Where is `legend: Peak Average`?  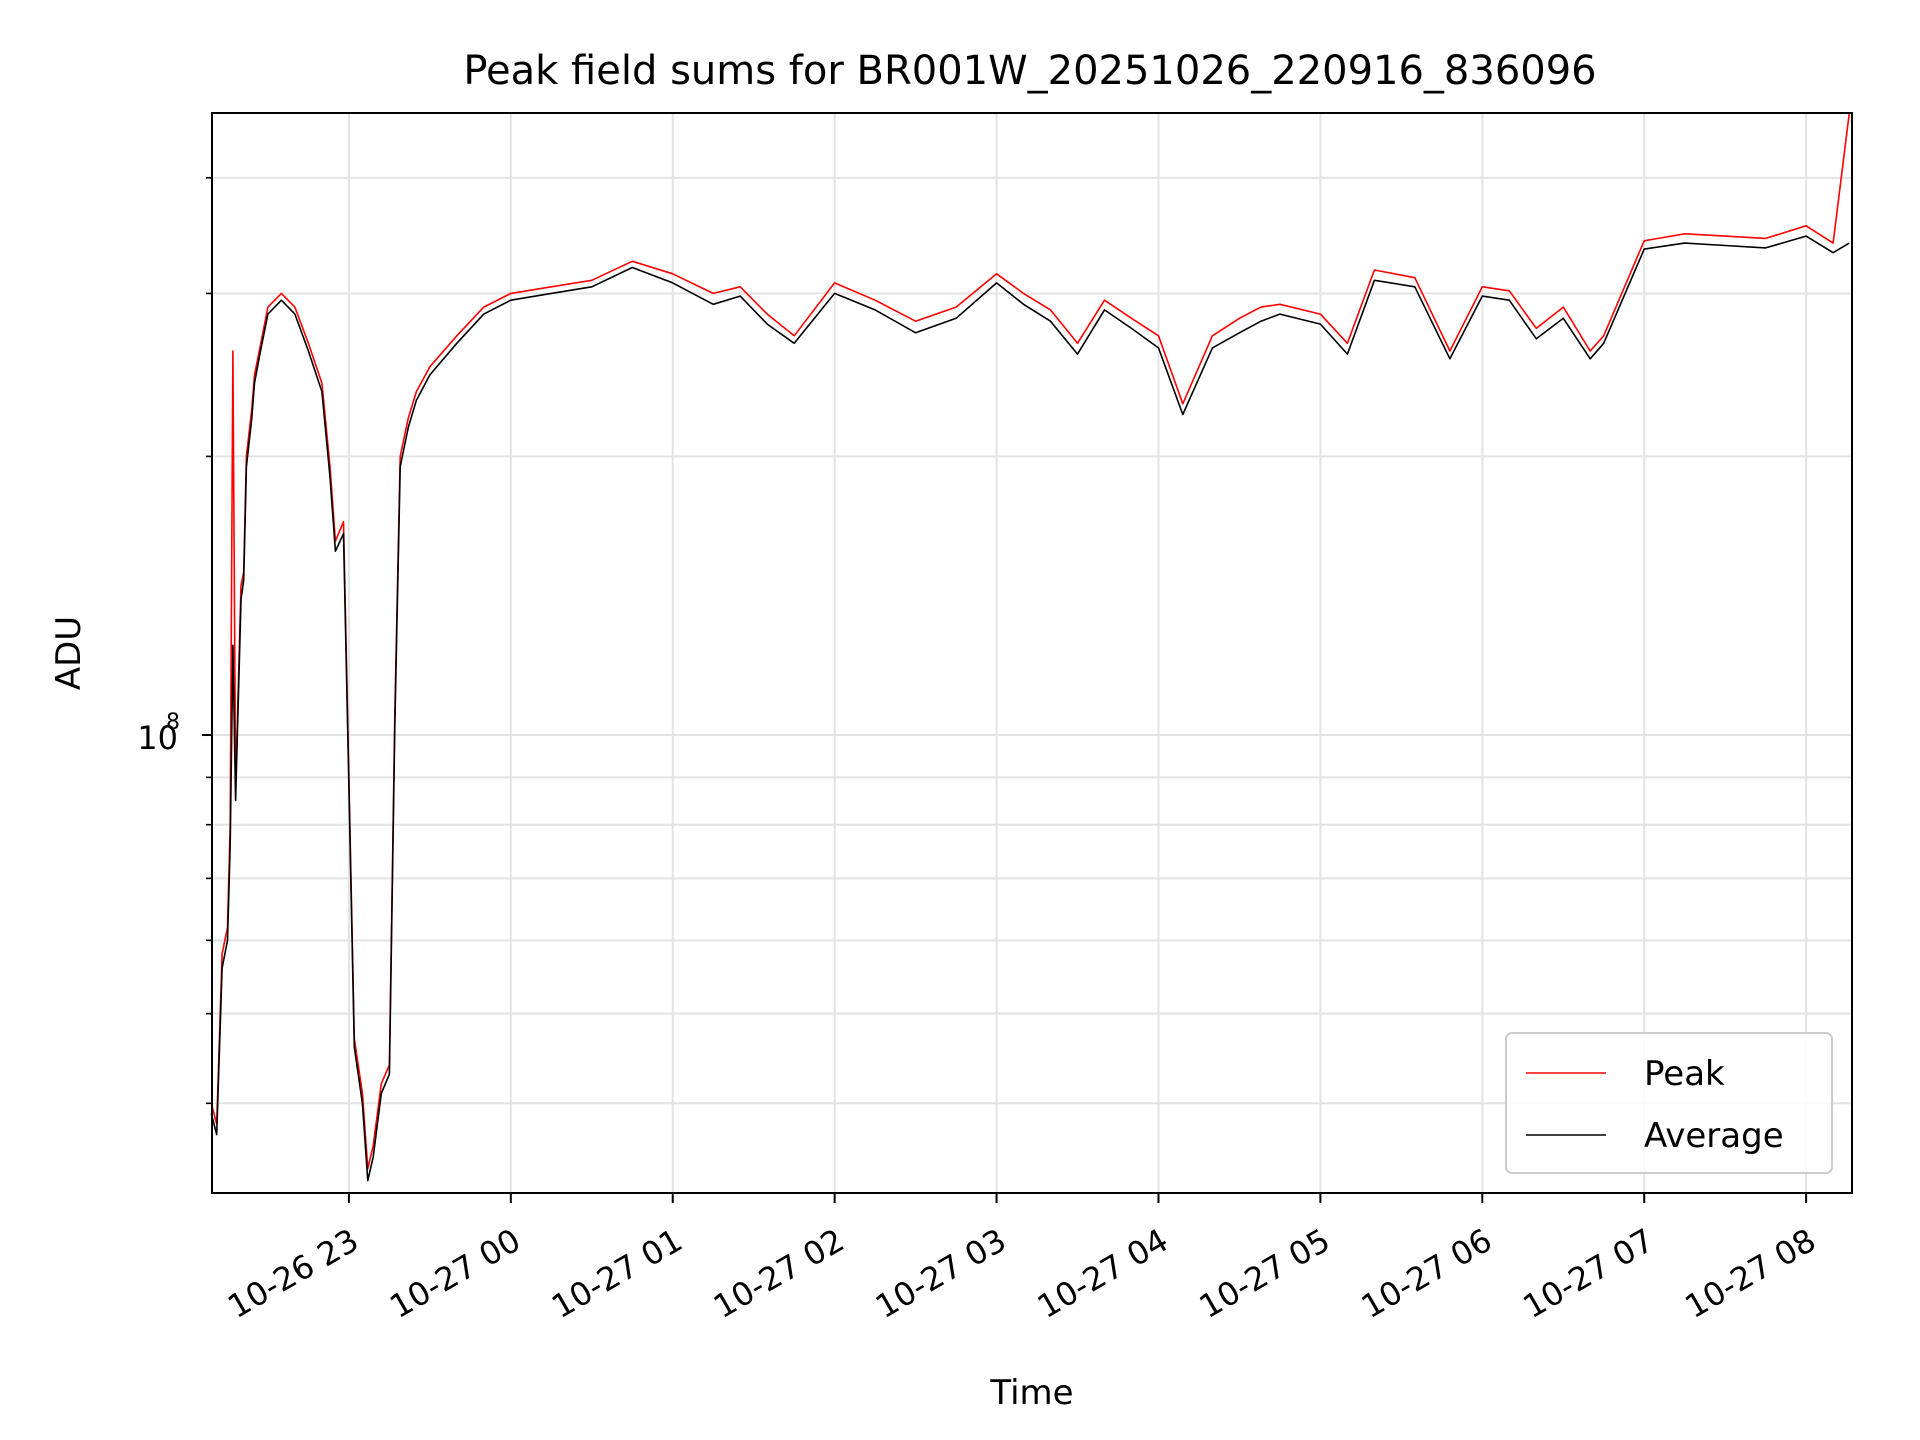 legend: Peak Average is located at coordinates (1669, 1103).